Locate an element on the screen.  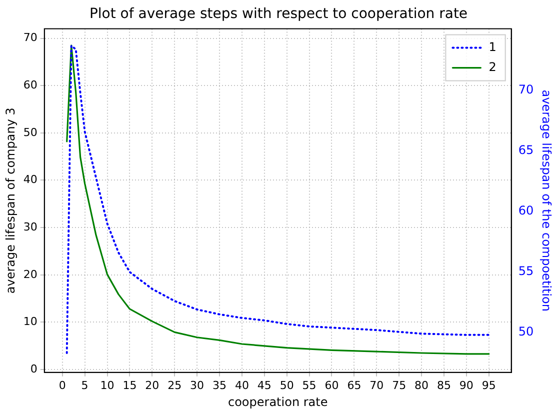
y-tick-label: 70 is located at coordinates (30, 37).